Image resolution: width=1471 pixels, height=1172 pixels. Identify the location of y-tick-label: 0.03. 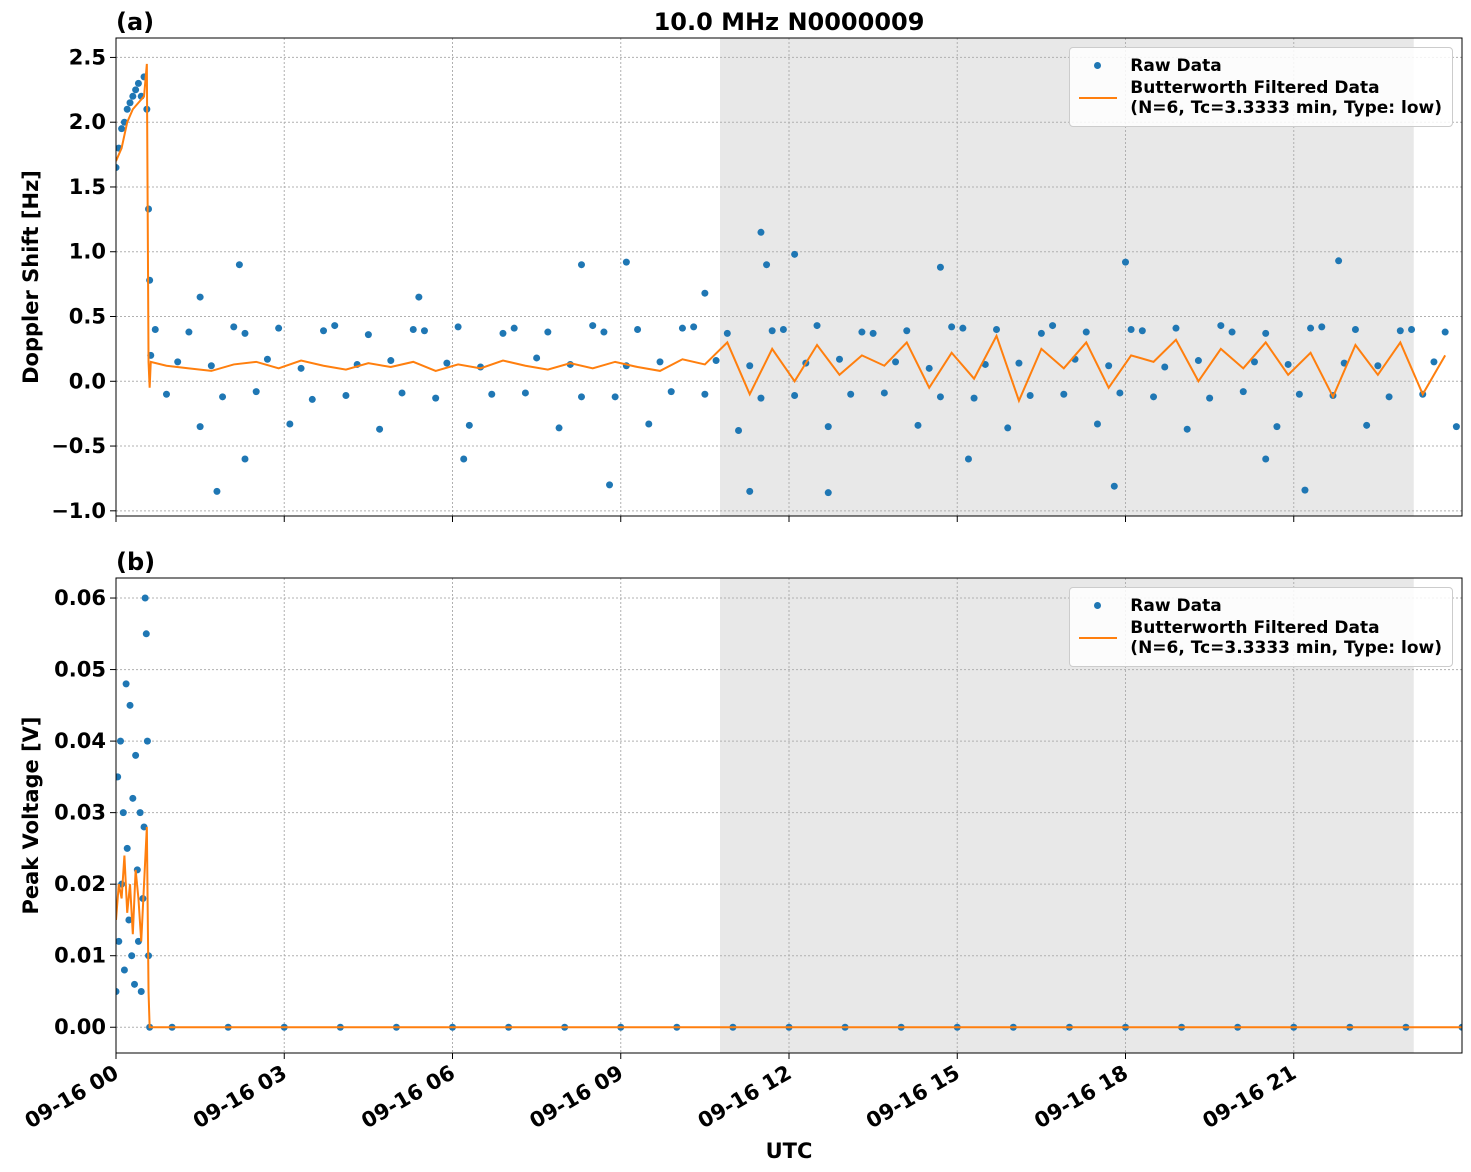
(80, 813).